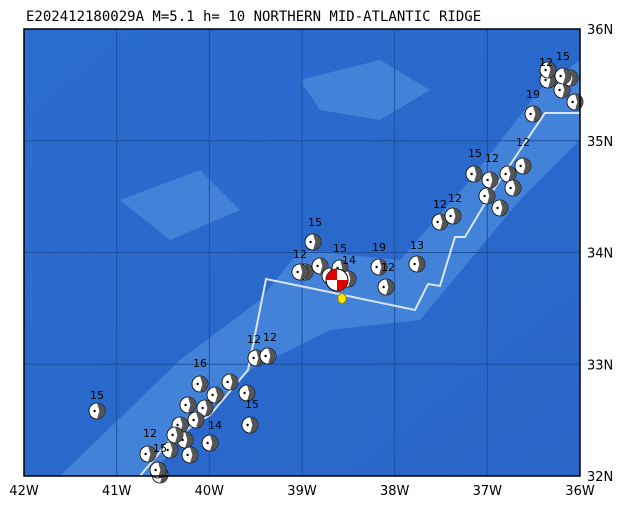  I want to click on lat-label: 36N, so click(600, 30).